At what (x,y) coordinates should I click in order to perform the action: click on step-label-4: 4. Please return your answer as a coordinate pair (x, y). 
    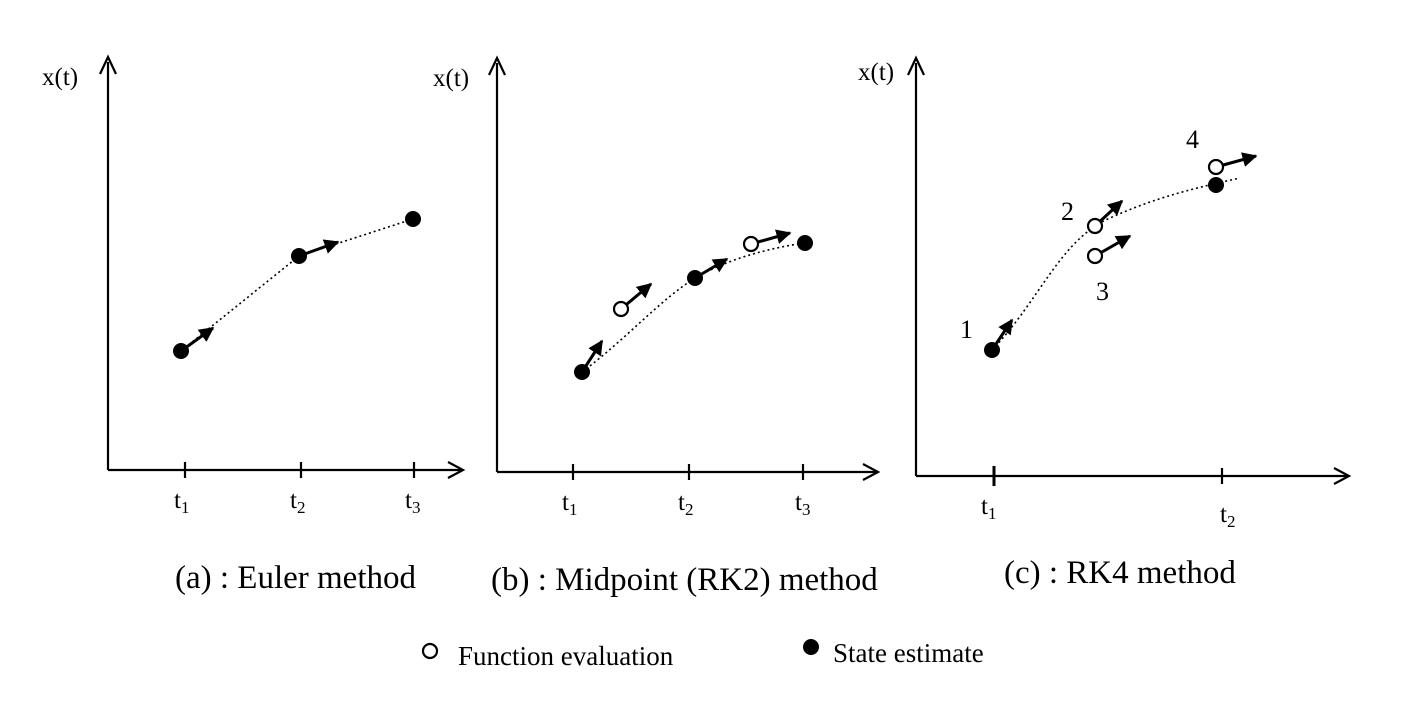
    Looking at the image, I should click on (1192, 139).